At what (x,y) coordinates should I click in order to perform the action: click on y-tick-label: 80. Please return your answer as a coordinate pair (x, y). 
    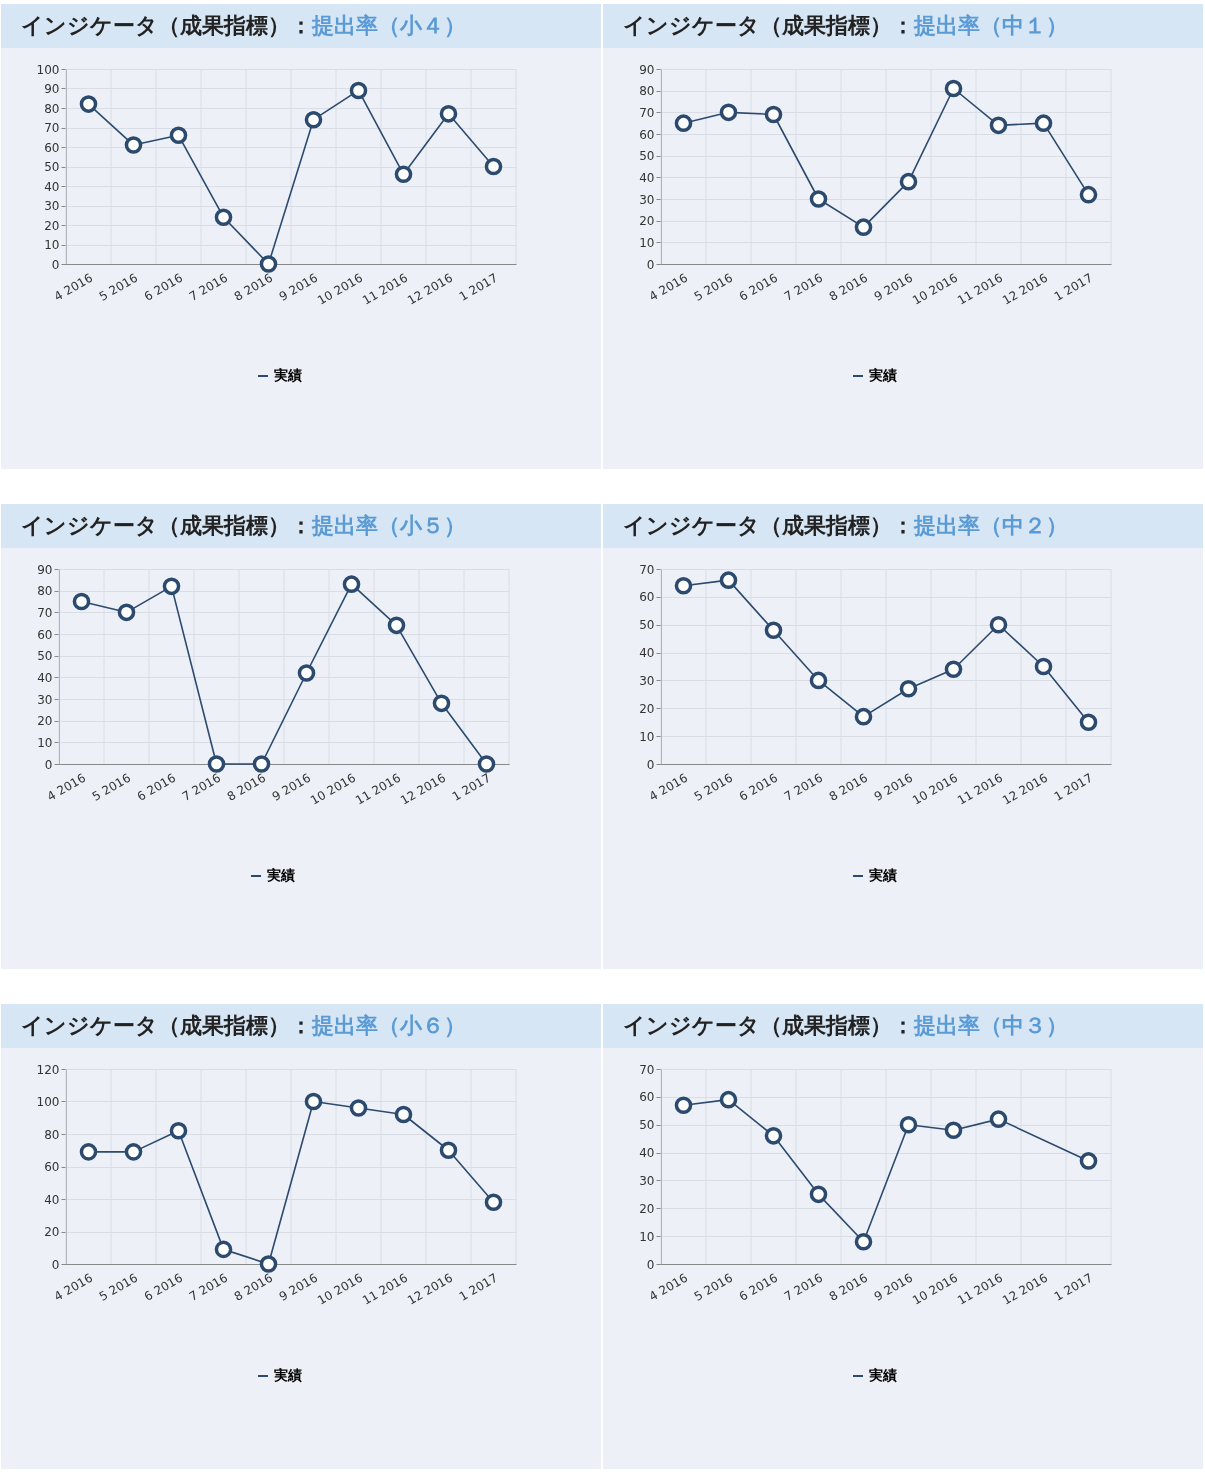
    Looking at the image, I should click on (647, 91).